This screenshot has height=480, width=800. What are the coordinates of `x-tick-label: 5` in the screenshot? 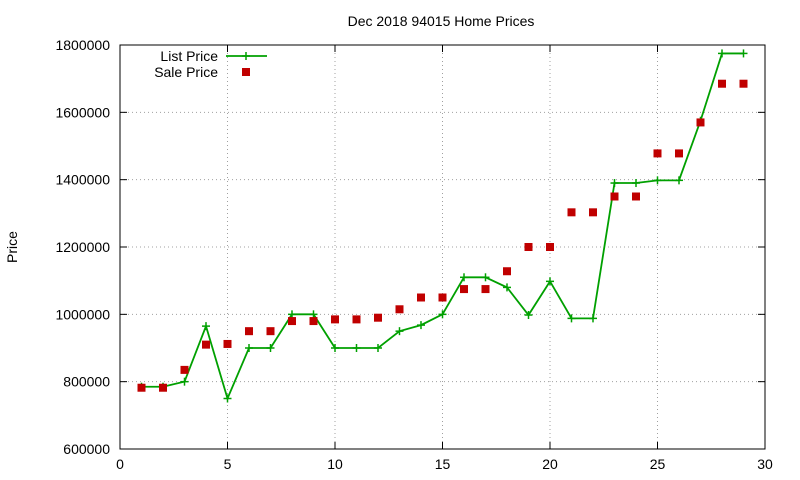 It's located at (228, 464).